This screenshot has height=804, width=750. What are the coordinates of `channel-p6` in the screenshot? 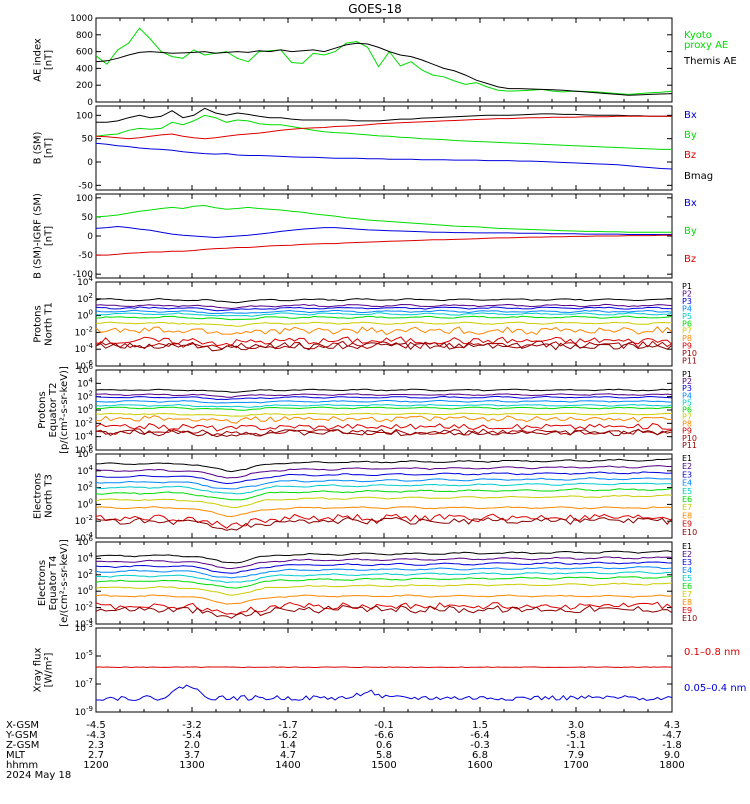 It's located at (384, 408).